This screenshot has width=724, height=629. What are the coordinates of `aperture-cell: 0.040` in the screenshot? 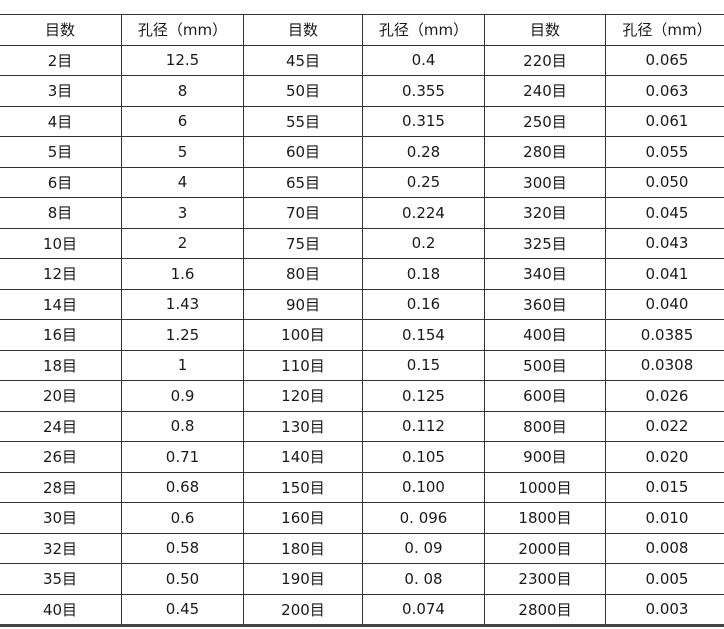 It's located at (664, 304).